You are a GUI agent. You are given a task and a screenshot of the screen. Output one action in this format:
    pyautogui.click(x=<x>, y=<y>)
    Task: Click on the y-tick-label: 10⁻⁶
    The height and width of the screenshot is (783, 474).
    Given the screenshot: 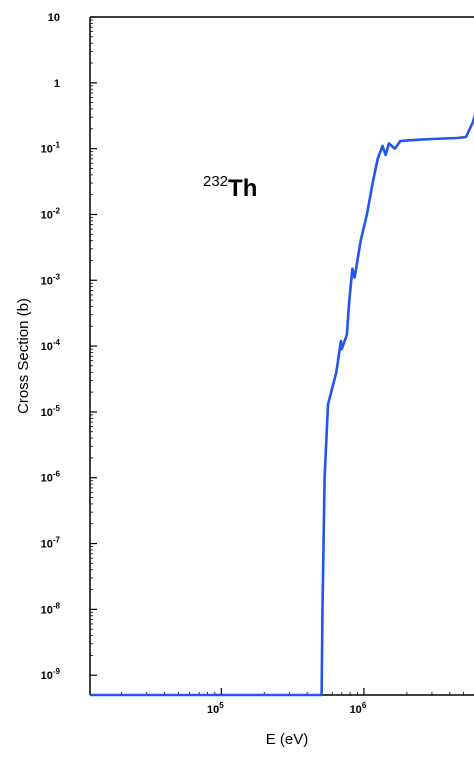 What is the action you would take?
    pyautogui.click(x=51, y=477)
    